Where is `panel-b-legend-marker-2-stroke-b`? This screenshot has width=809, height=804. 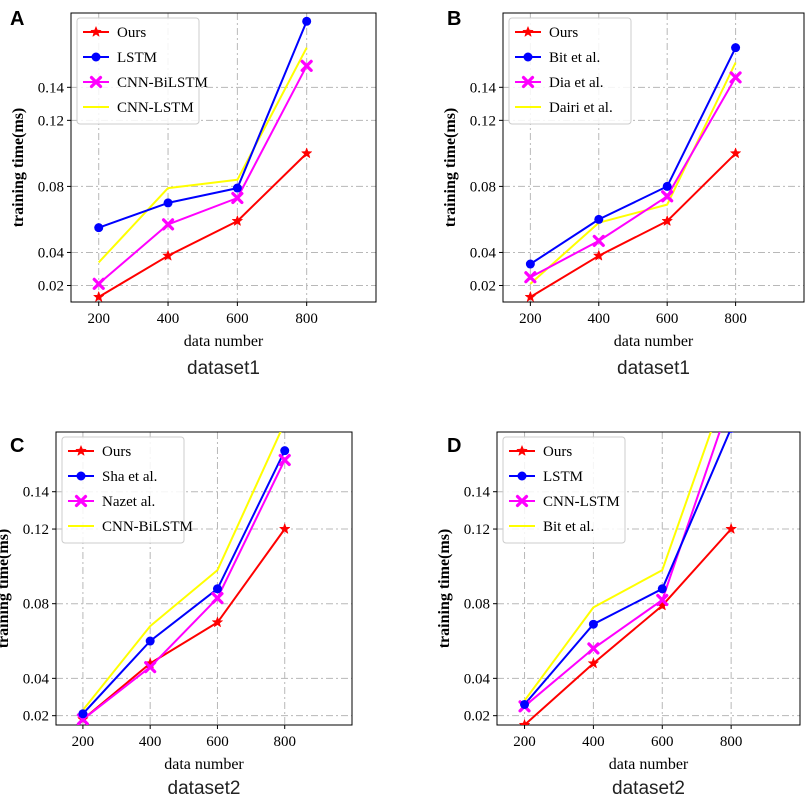
panel-b-legend-marker-2-stroke-b is located at coordinates (528, 82).